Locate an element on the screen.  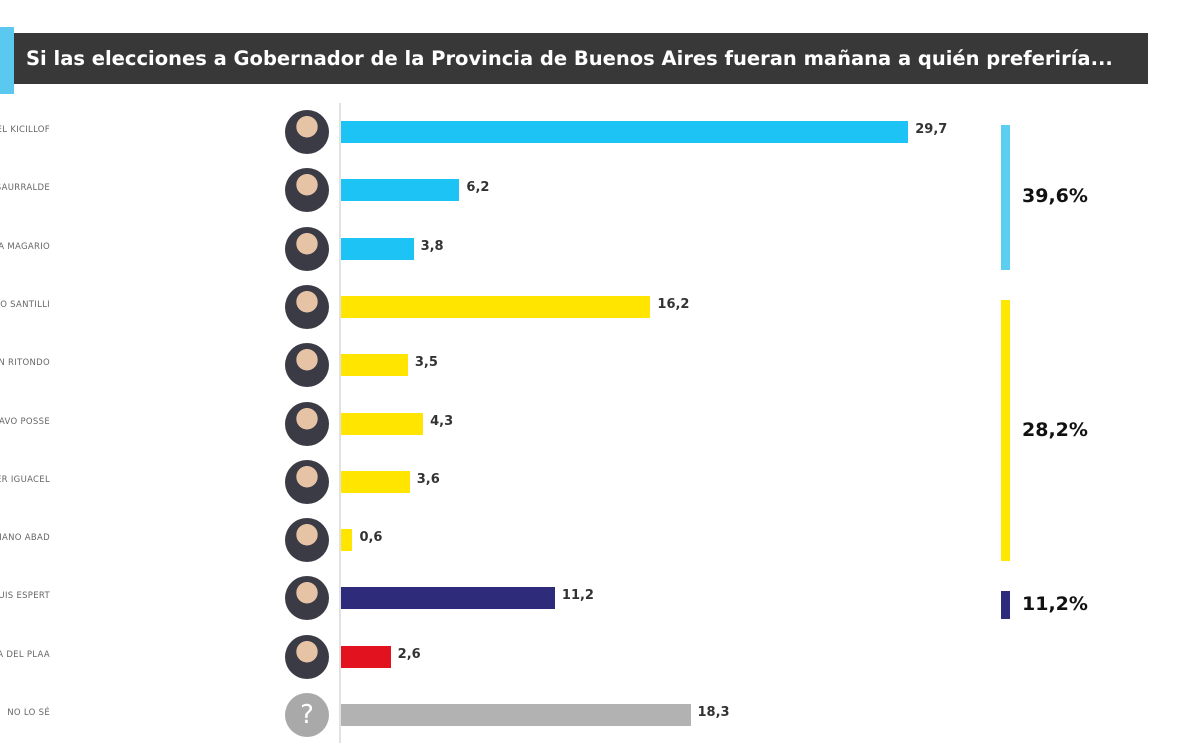
category-label: DIEGO SANTILLI is located at coordinates (25, 304).